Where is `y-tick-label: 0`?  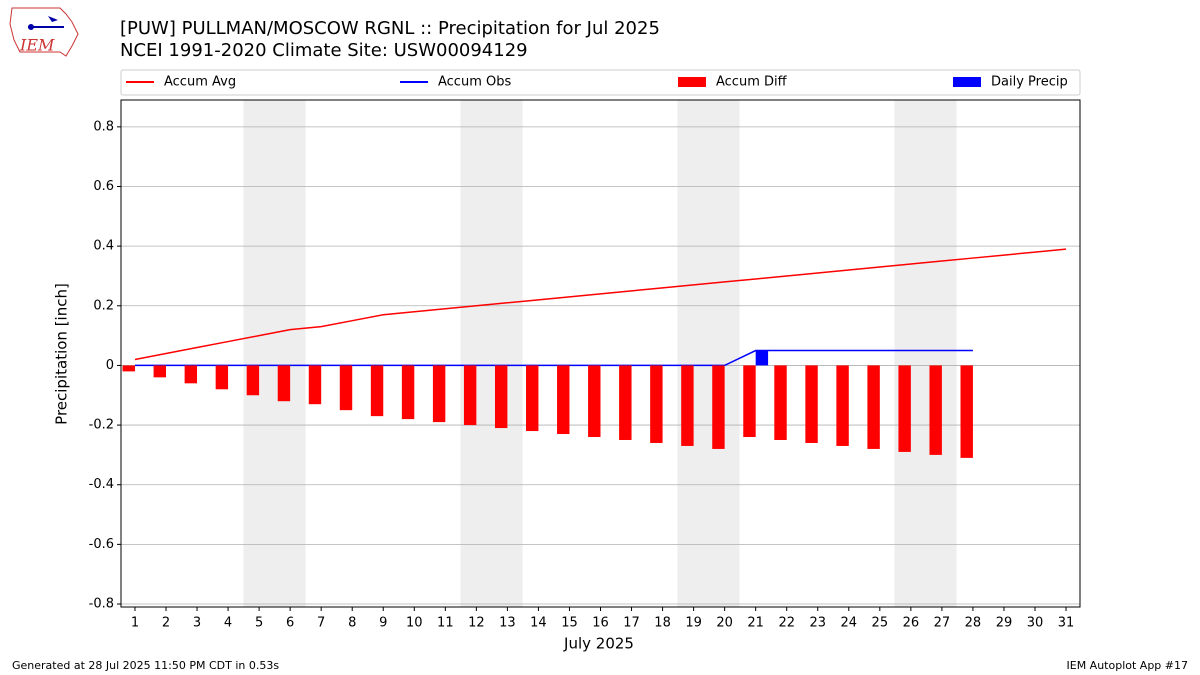 y-tick-label: 0 is located at coordinates (110, 365).